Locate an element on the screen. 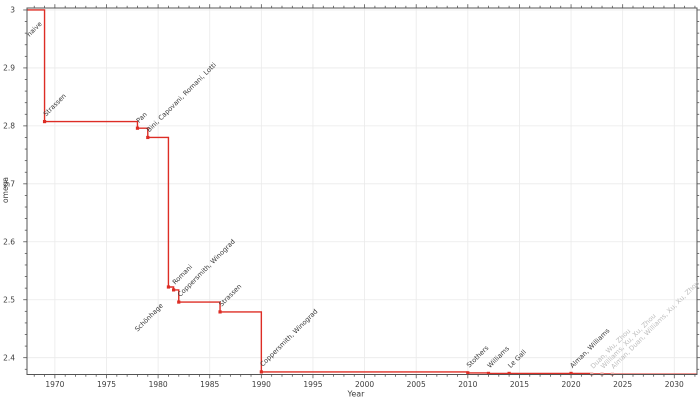 Image resolution: width=700 pixels, height=402 pixels. y-tick-label: 3 is located at coordinates (12, 10).